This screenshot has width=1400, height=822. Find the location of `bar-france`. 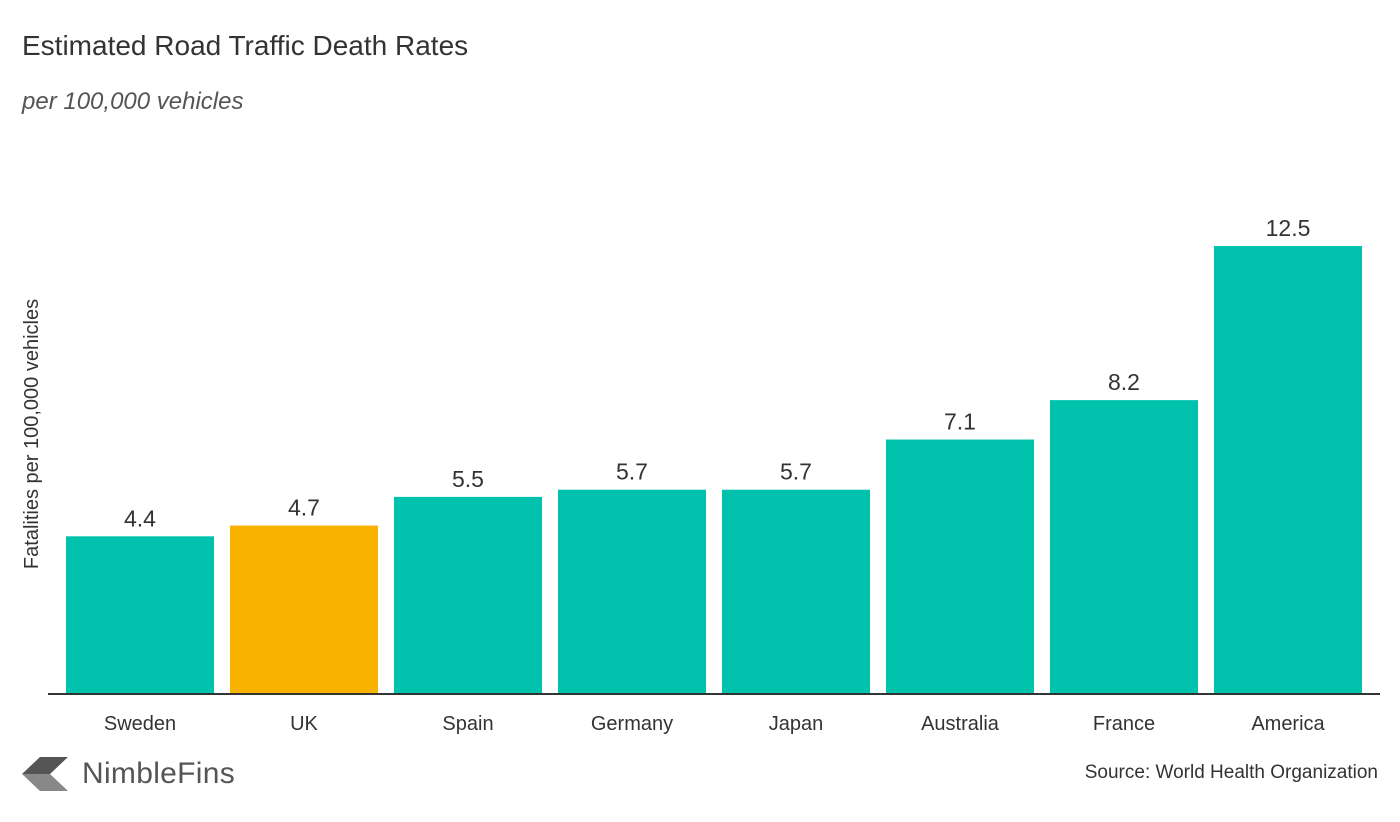

bar-france is located at coordinates (1124, 547).